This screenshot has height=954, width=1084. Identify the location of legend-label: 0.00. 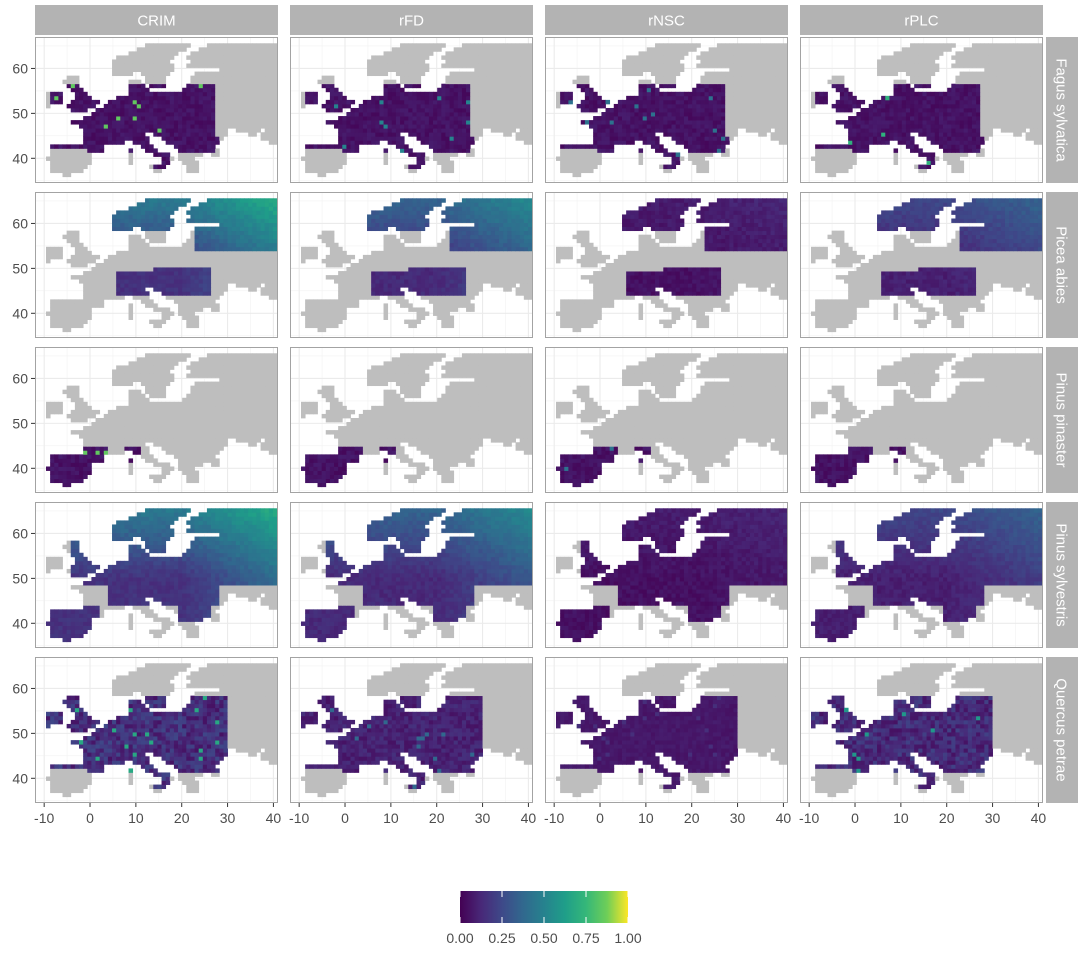
(459, 938).